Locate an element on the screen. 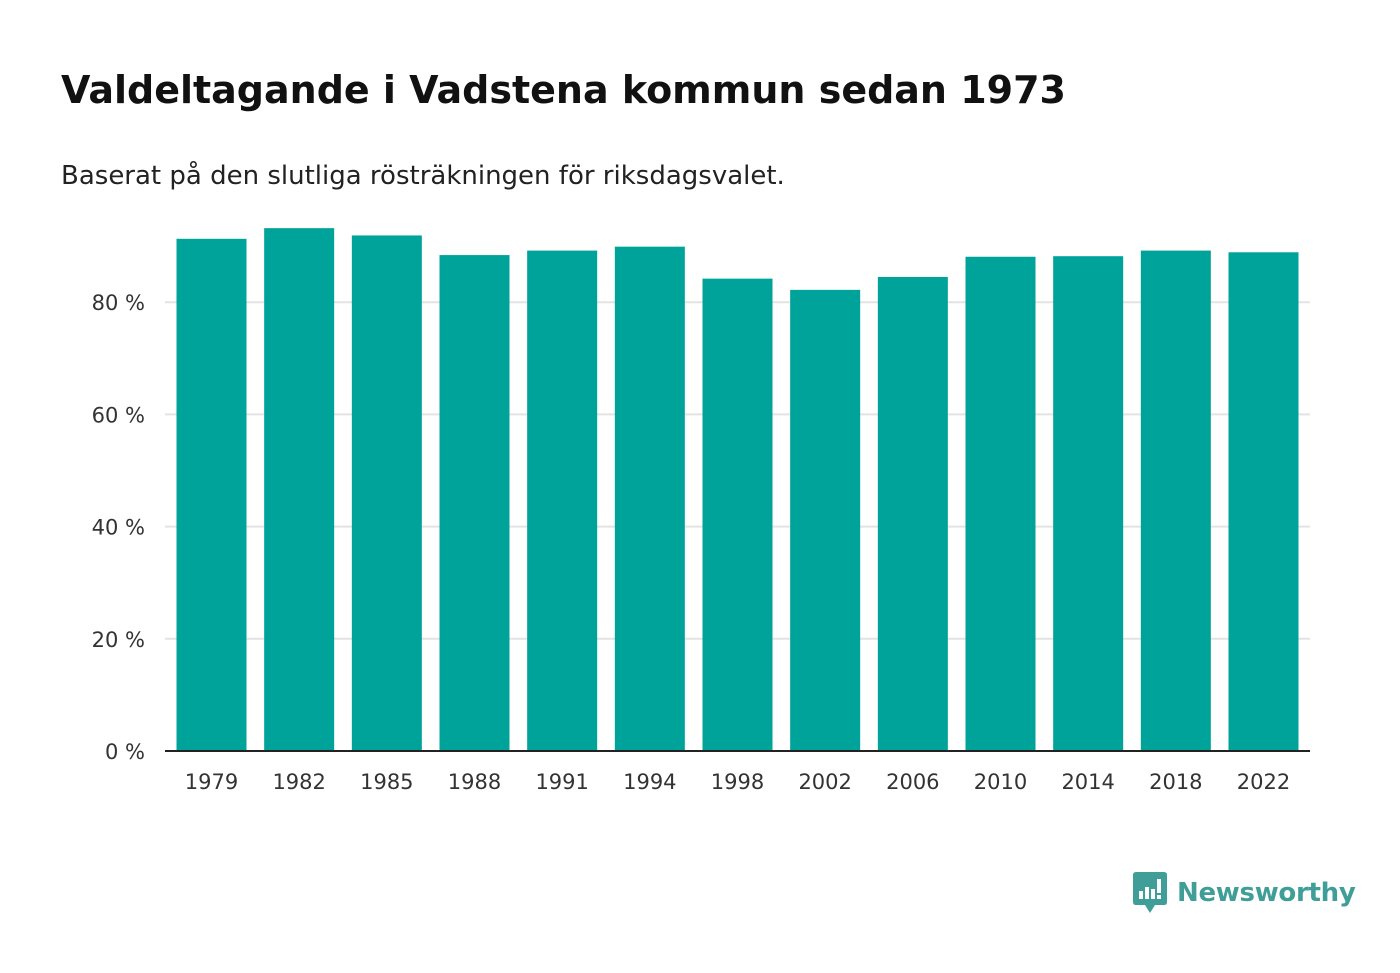  y-axis-ticks: 0 % 20 % 40 % 60 % 80 % is located at coordinates (118, 527).